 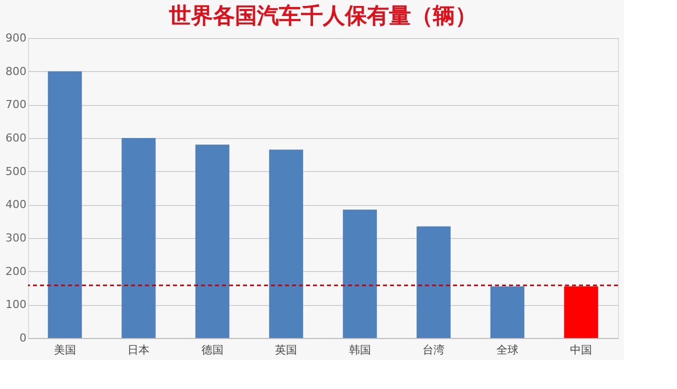 What do you see at coordinates (23, 338) in the screenshot?
I see `y-tick-label: 0` at bounding box center [23, 338].